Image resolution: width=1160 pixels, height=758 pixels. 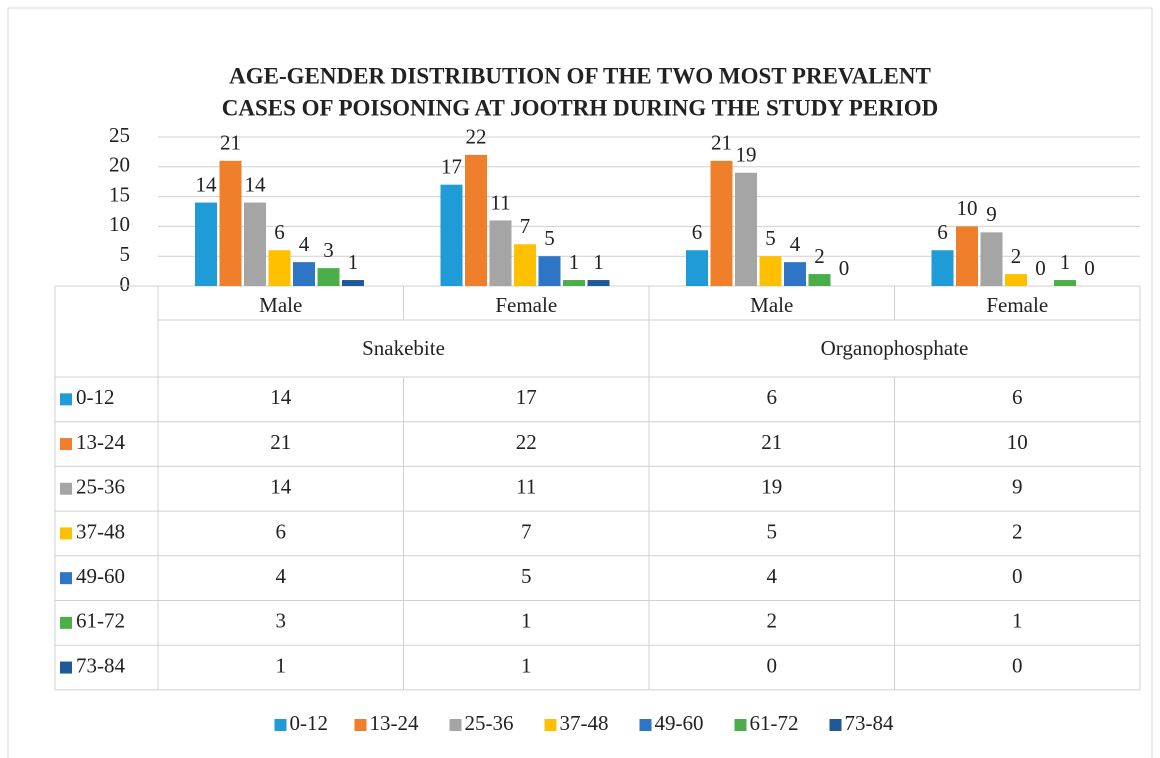 I want to click on table-row-label: 37-48, so click(x=100, y=531).